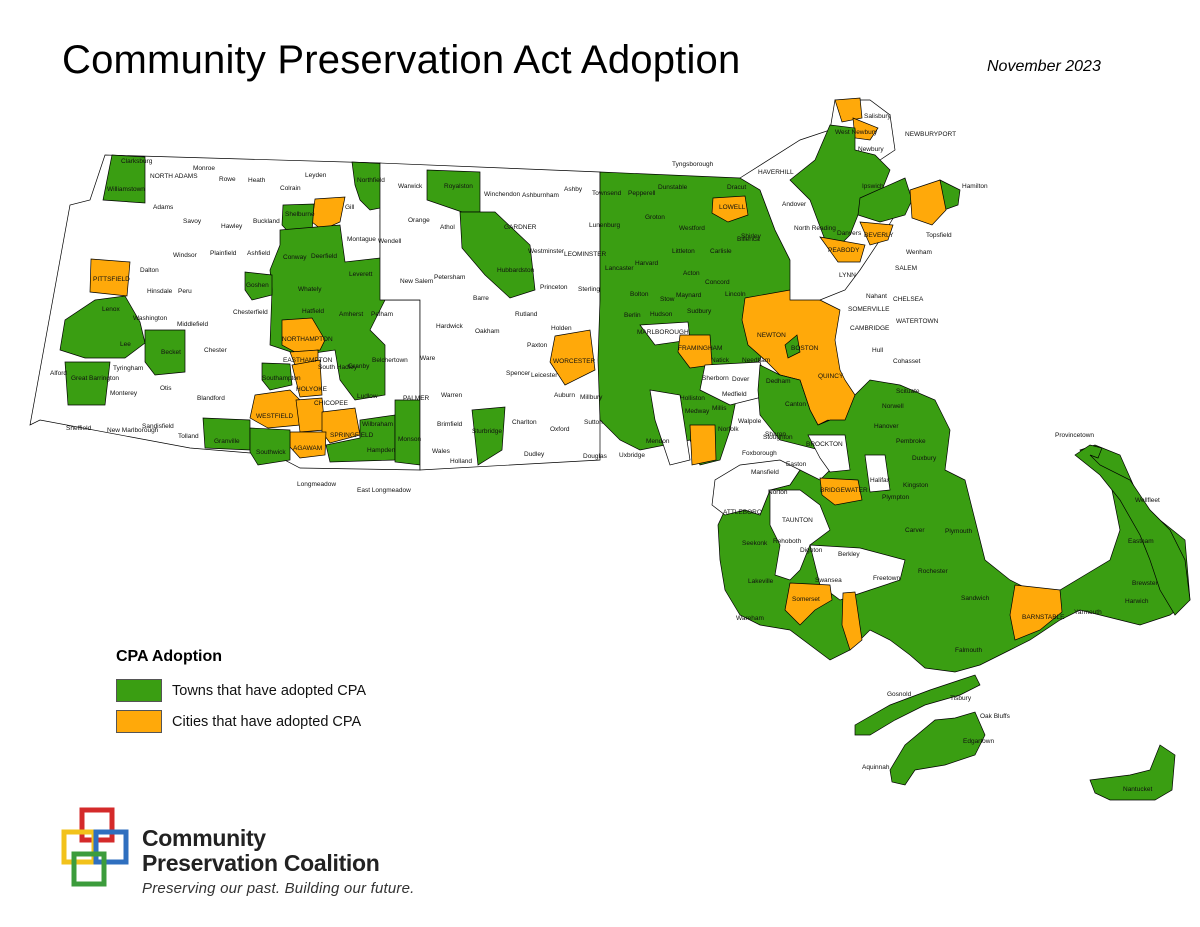  What do you see at coordinates (126, 189) in the screenshot?
I see `label-williamstown: Williamstown` at bounding box center [126, 189].